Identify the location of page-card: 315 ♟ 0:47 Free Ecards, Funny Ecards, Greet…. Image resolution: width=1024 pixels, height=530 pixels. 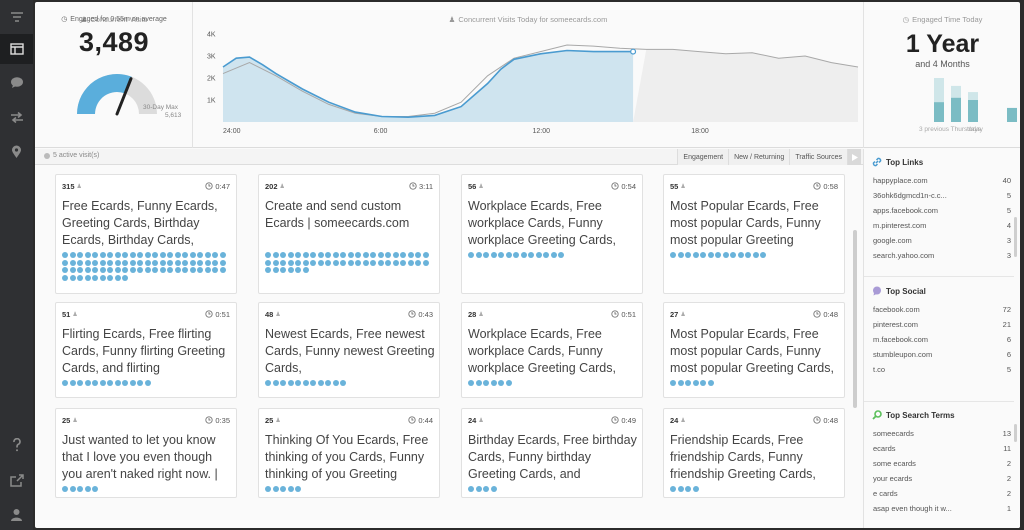
(146, 234).